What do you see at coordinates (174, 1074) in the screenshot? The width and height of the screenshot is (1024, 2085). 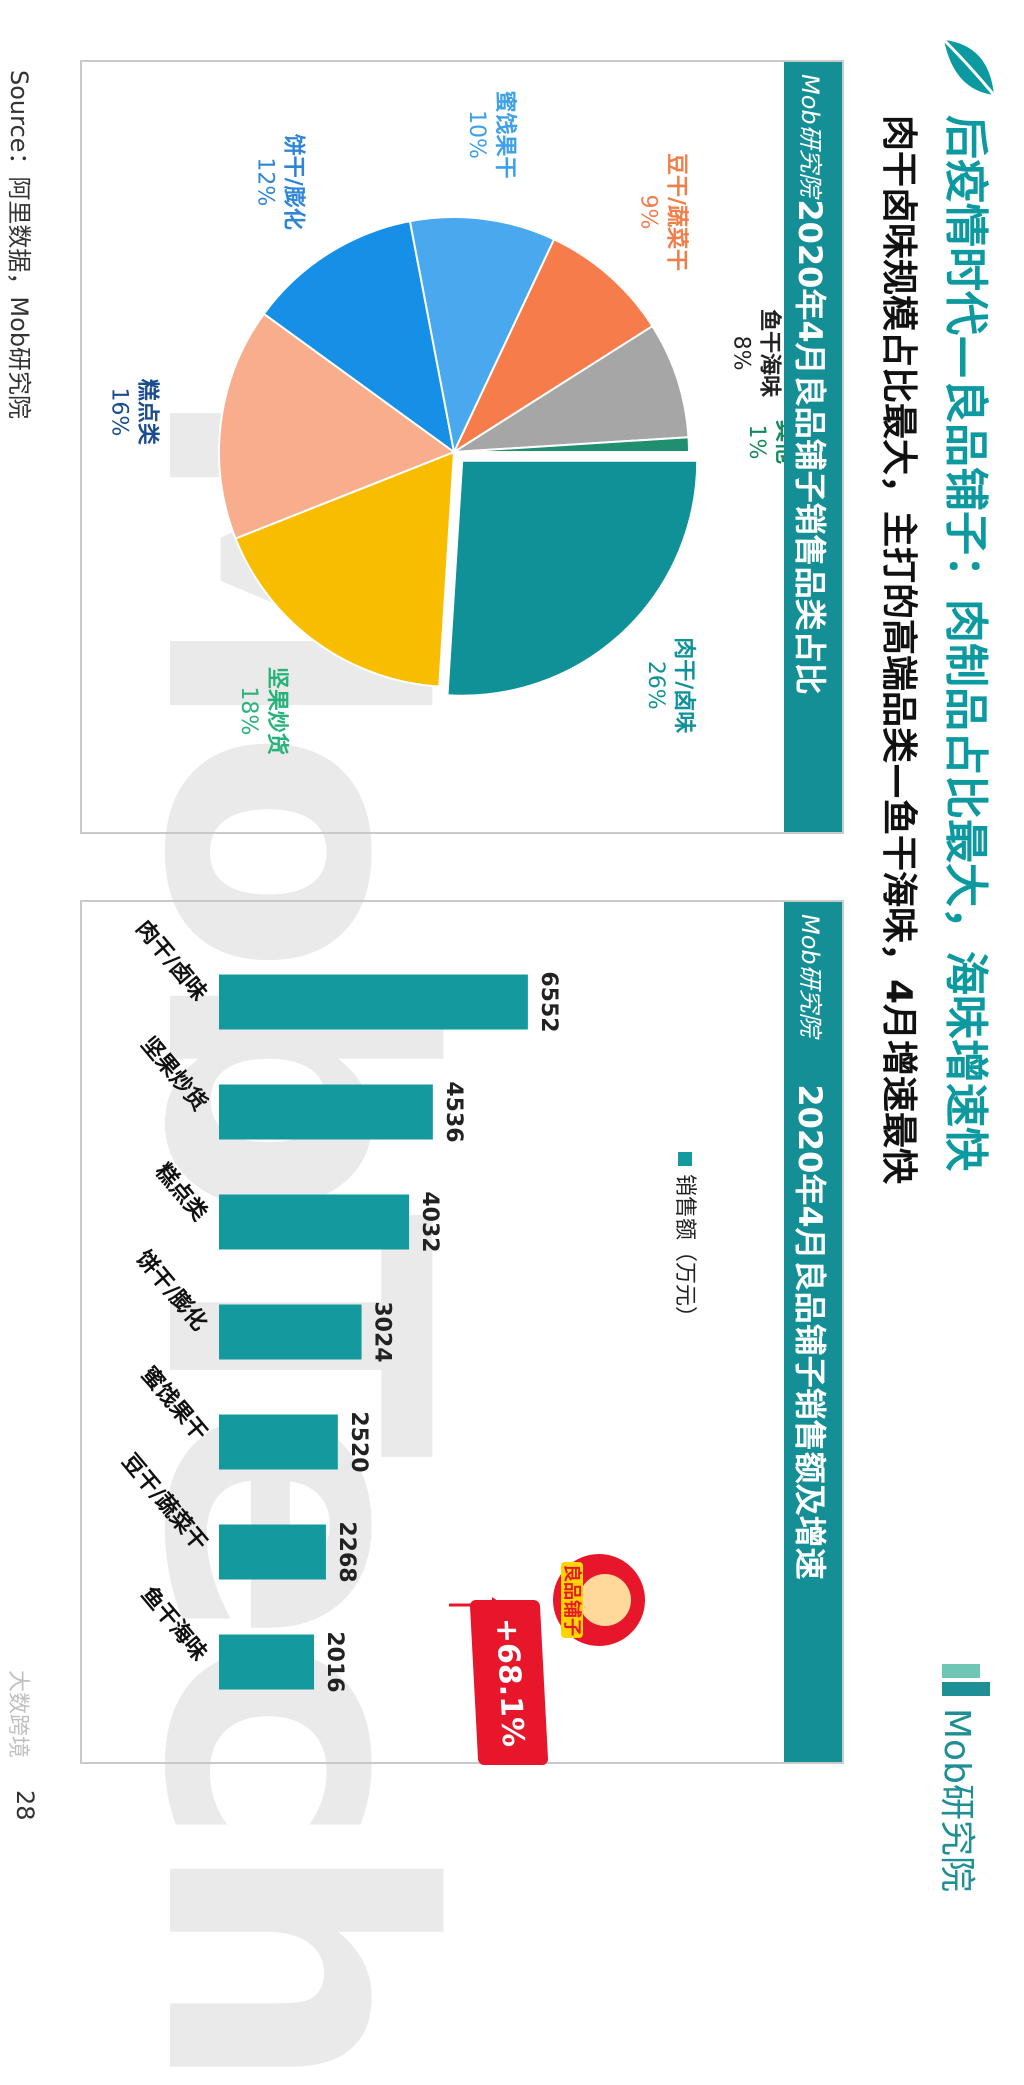 I see `bar-category-label: 坚果炒货` at bounding box center [174, 1074].